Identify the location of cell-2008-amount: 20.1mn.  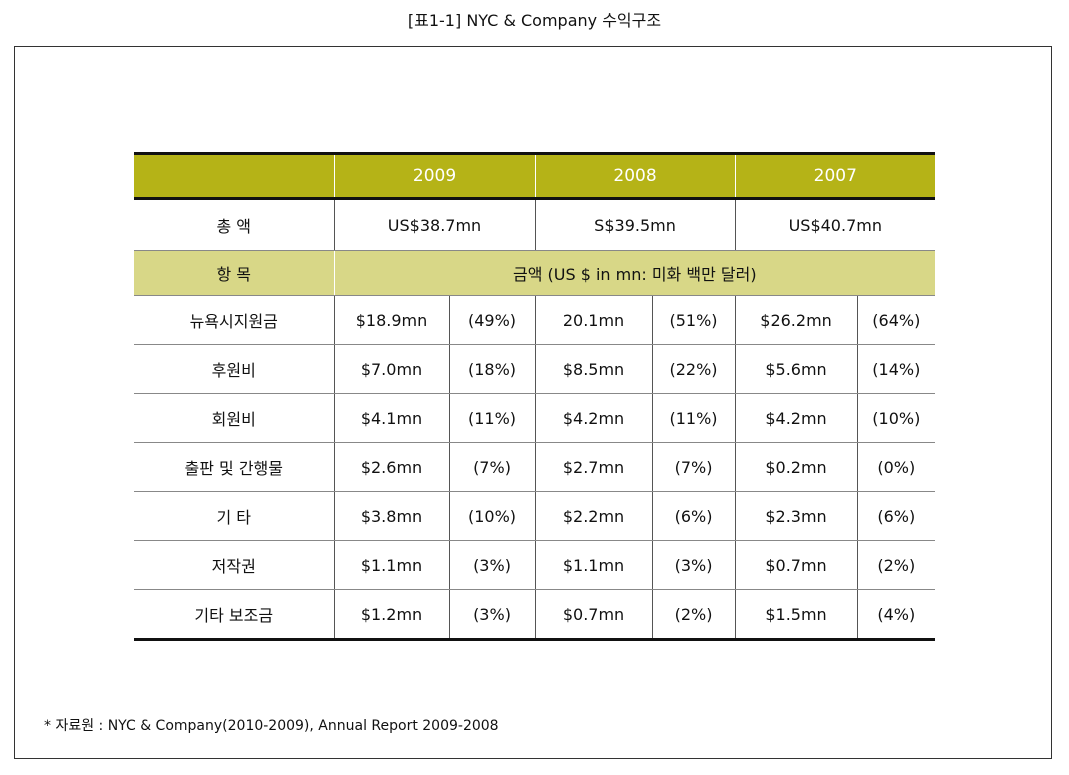
(593, 320).